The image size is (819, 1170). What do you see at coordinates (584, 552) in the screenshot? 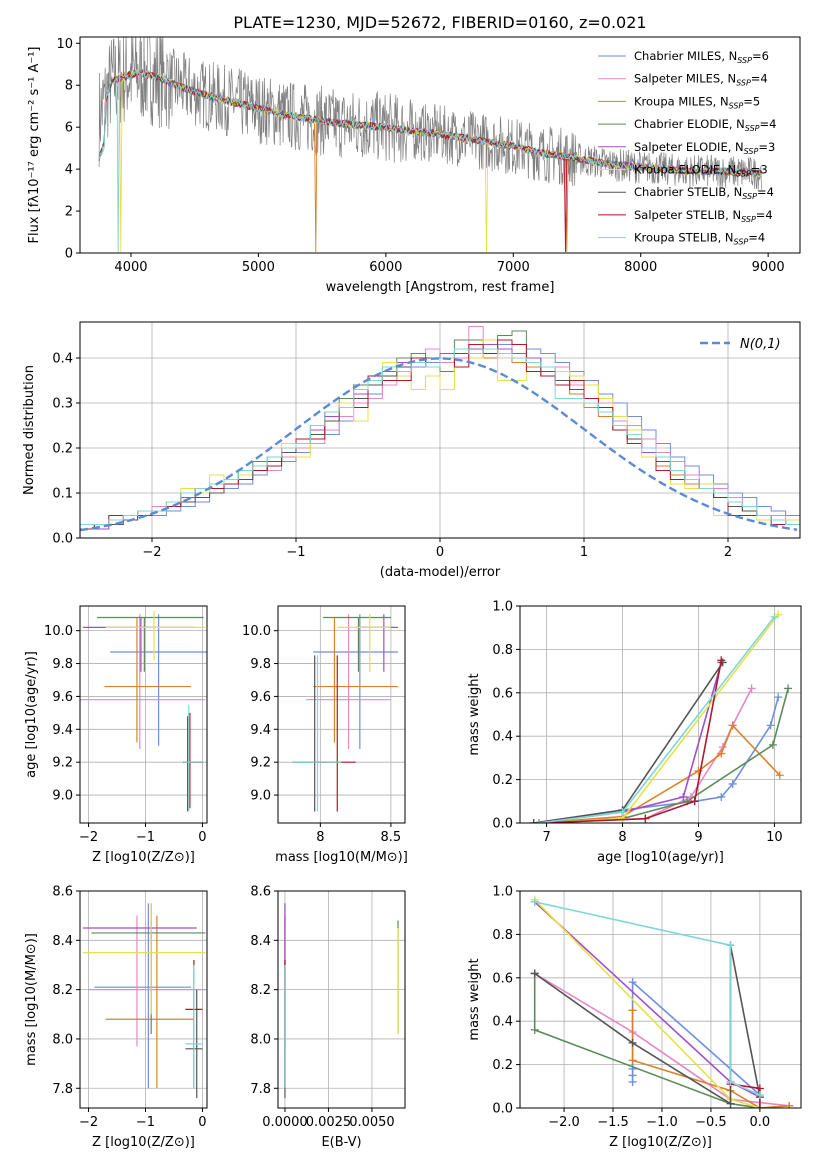
I see `x-tick-label: 1` at bounding box center [584, 552].